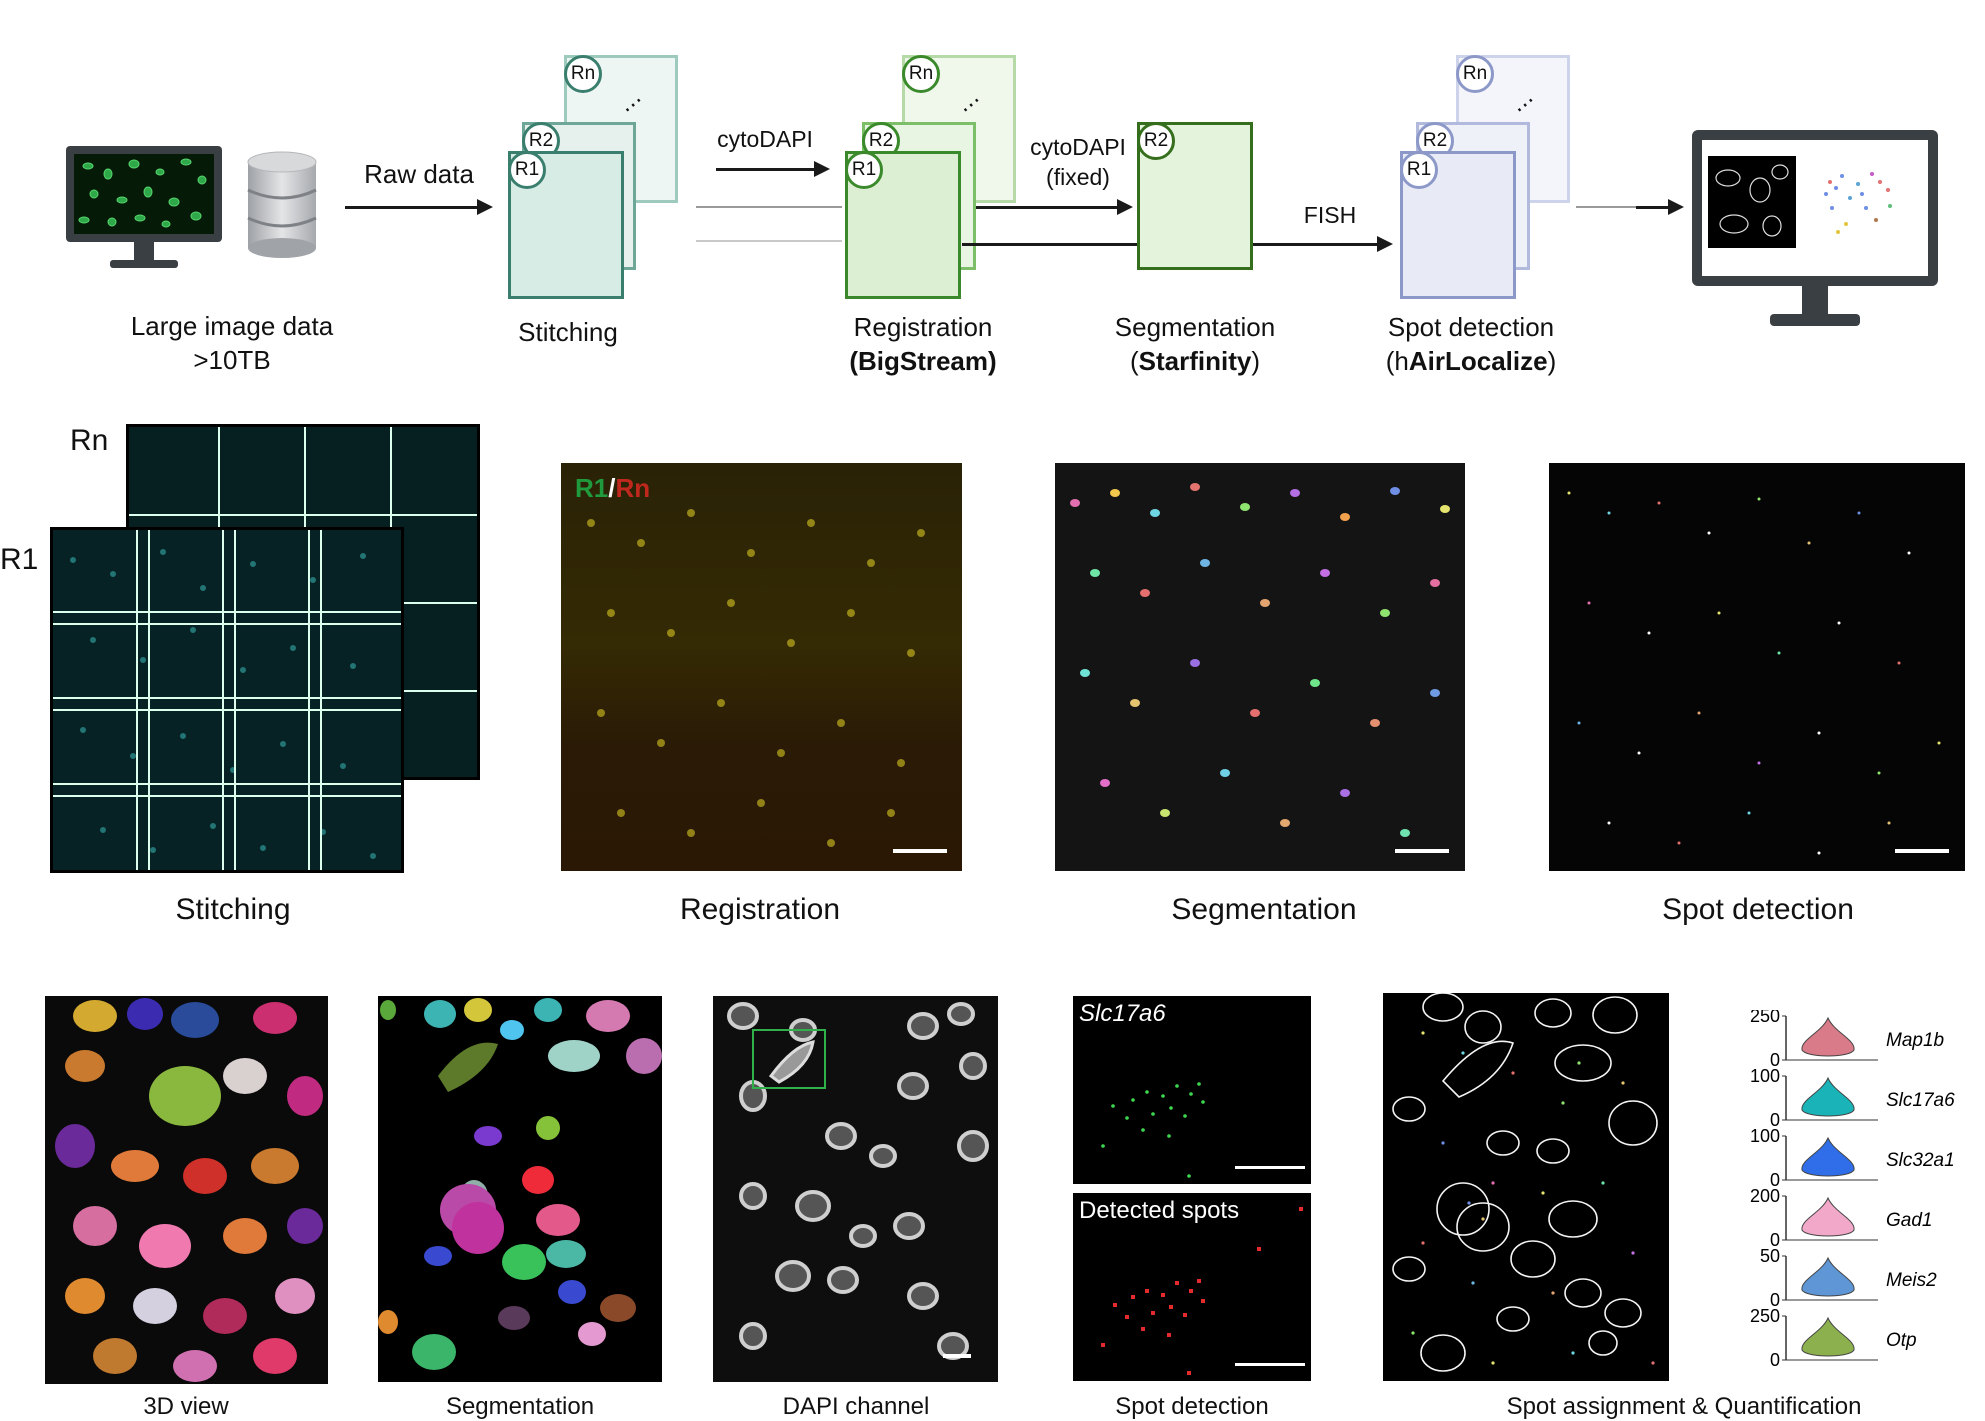 The height and width of the screenshot is (1421, 1985). What do you see at coordinates (1526, 1187) in the screenshot?
I see `spot-assignment-image` at bounding box center [1526, 1187].